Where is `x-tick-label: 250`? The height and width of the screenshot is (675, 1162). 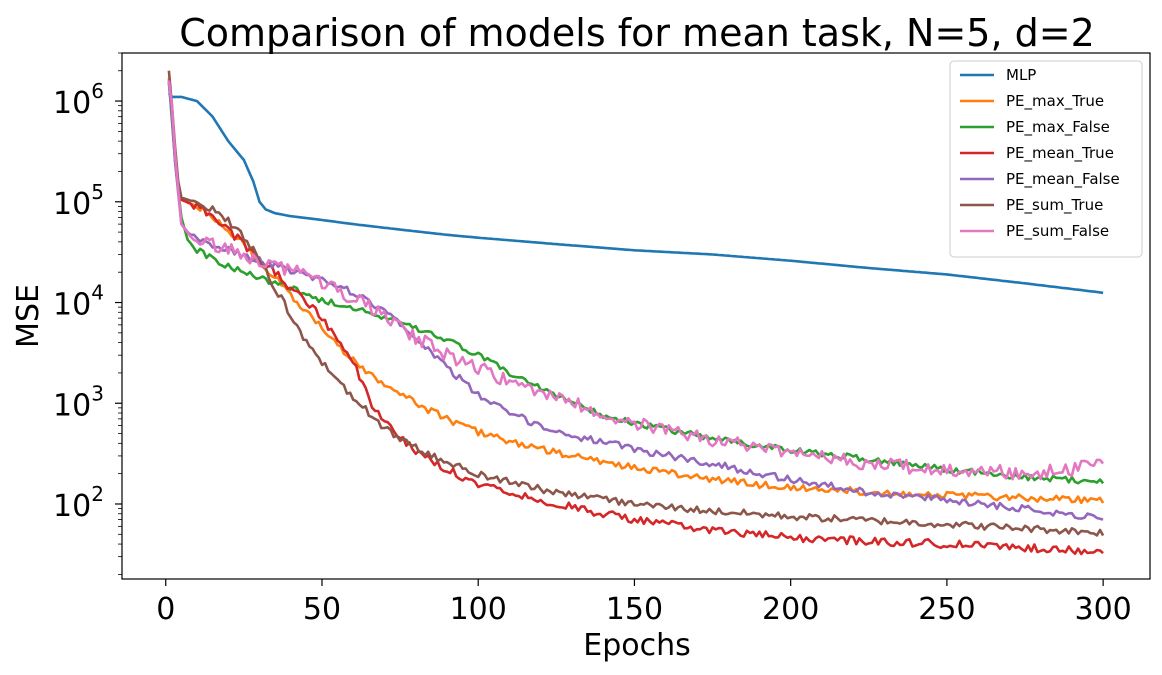 x-tick-label: 250 is located at coordinates (946, 609).